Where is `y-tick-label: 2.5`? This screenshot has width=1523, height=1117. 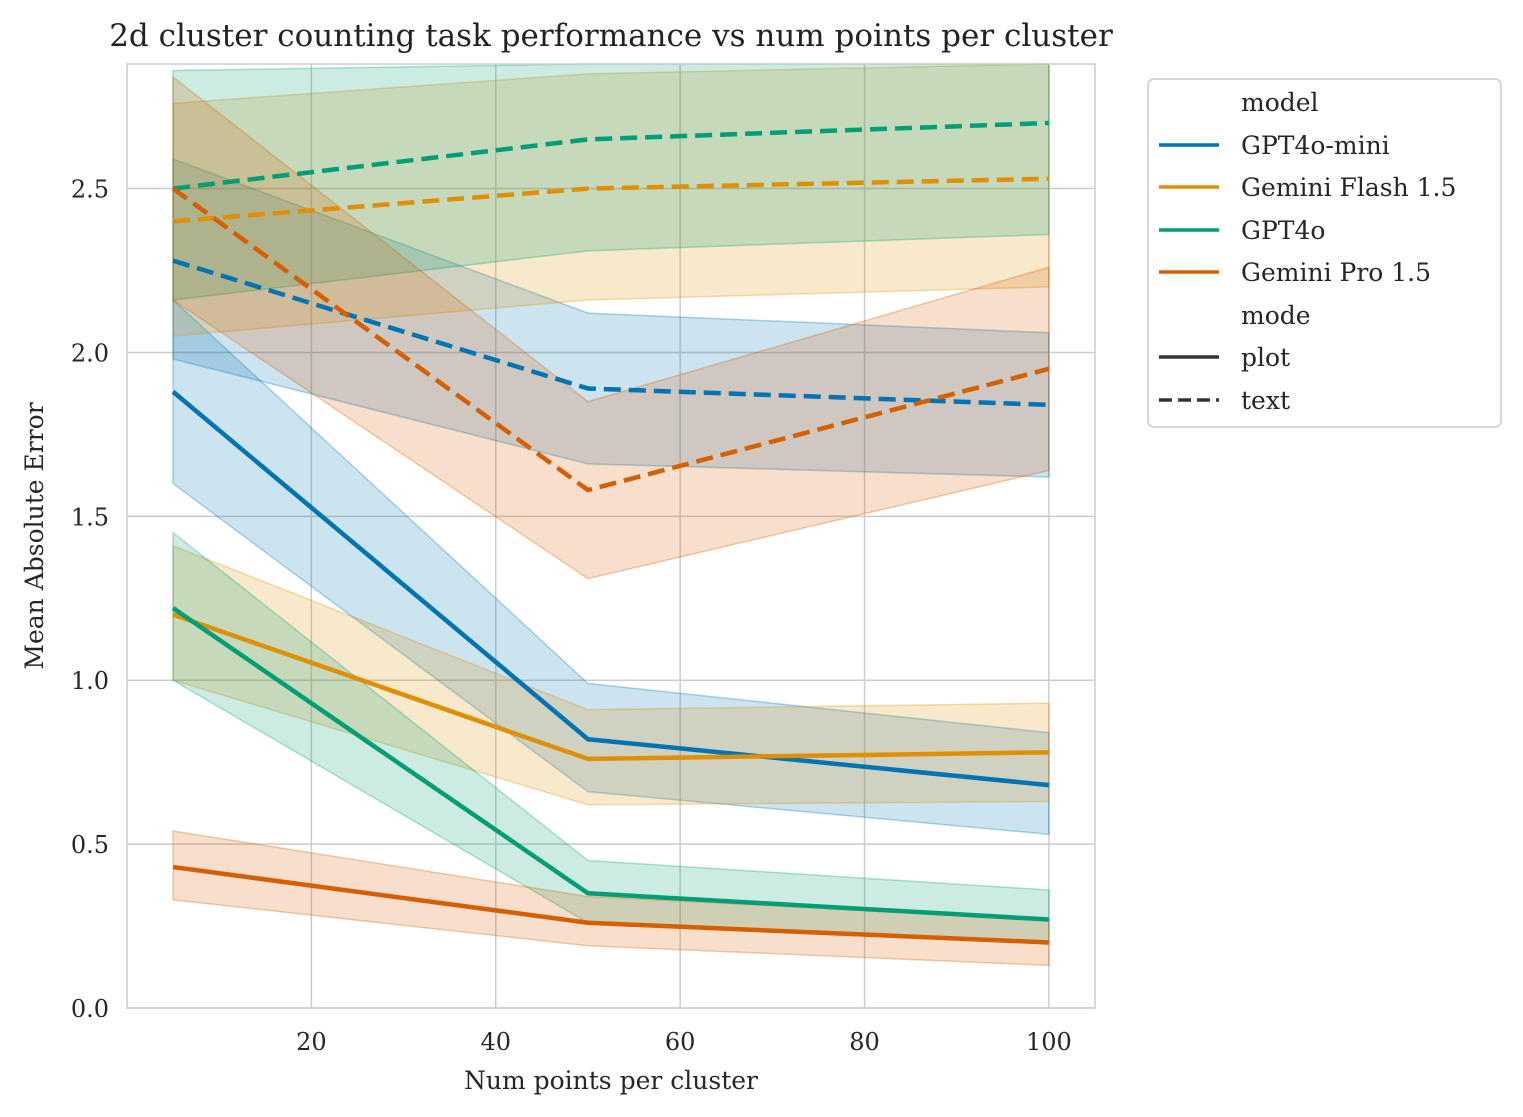
y-tick-label: 2.5 is located at coordinates (90, 190).